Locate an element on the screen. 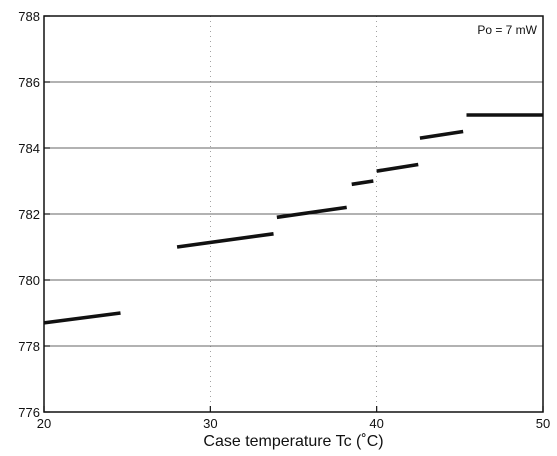 The image size is (557, 456). y-tick-label: 786 is located at coordinates (29, 82).